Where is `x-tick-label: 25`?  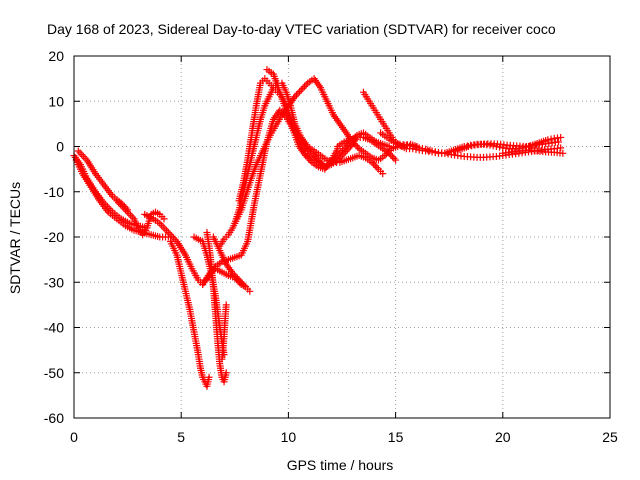 x-tick-label: 25 is located at coordinates (610, 437).